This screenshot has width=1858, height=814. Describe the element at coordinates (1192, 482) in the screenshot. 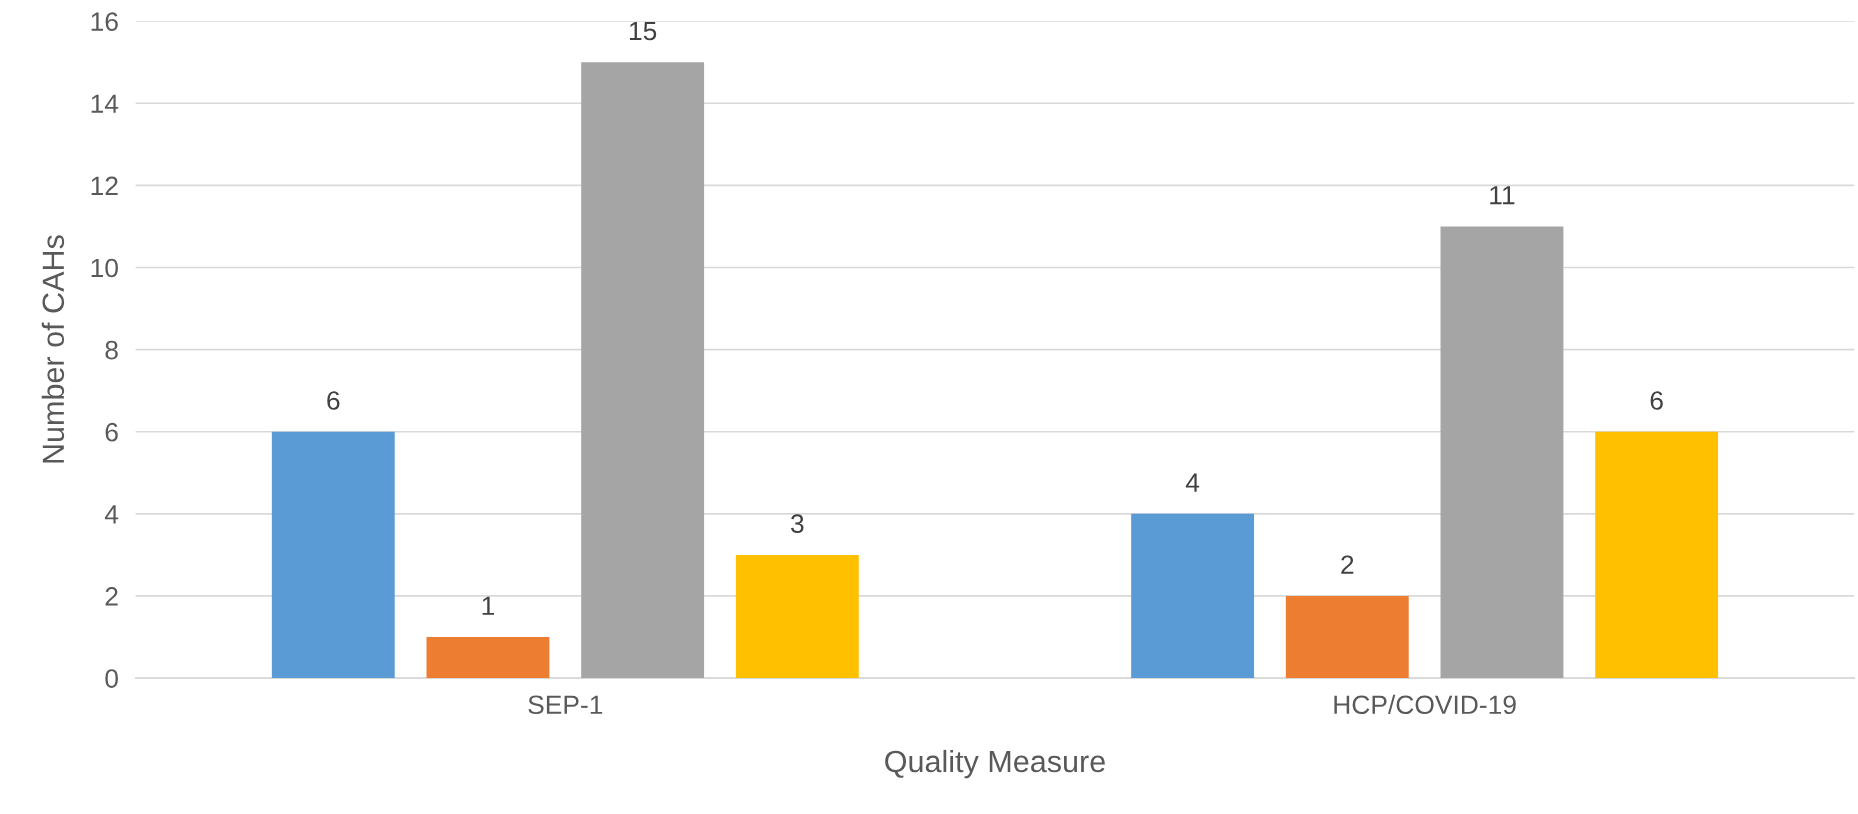

I see `data-label: 4` at that location.